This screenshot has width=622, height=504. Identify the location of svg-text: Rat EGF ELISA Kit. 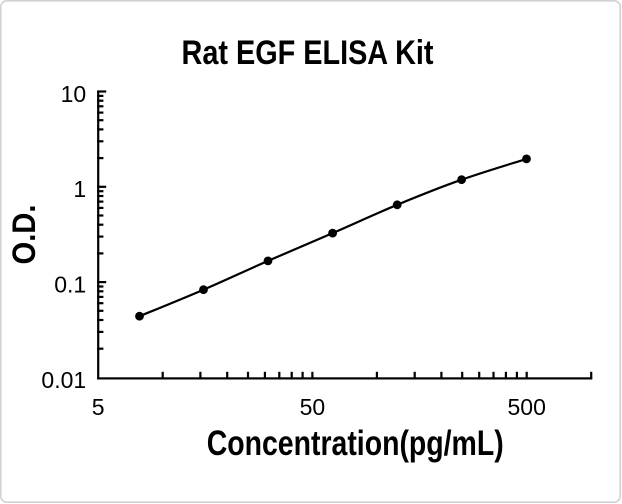
(308, 53).